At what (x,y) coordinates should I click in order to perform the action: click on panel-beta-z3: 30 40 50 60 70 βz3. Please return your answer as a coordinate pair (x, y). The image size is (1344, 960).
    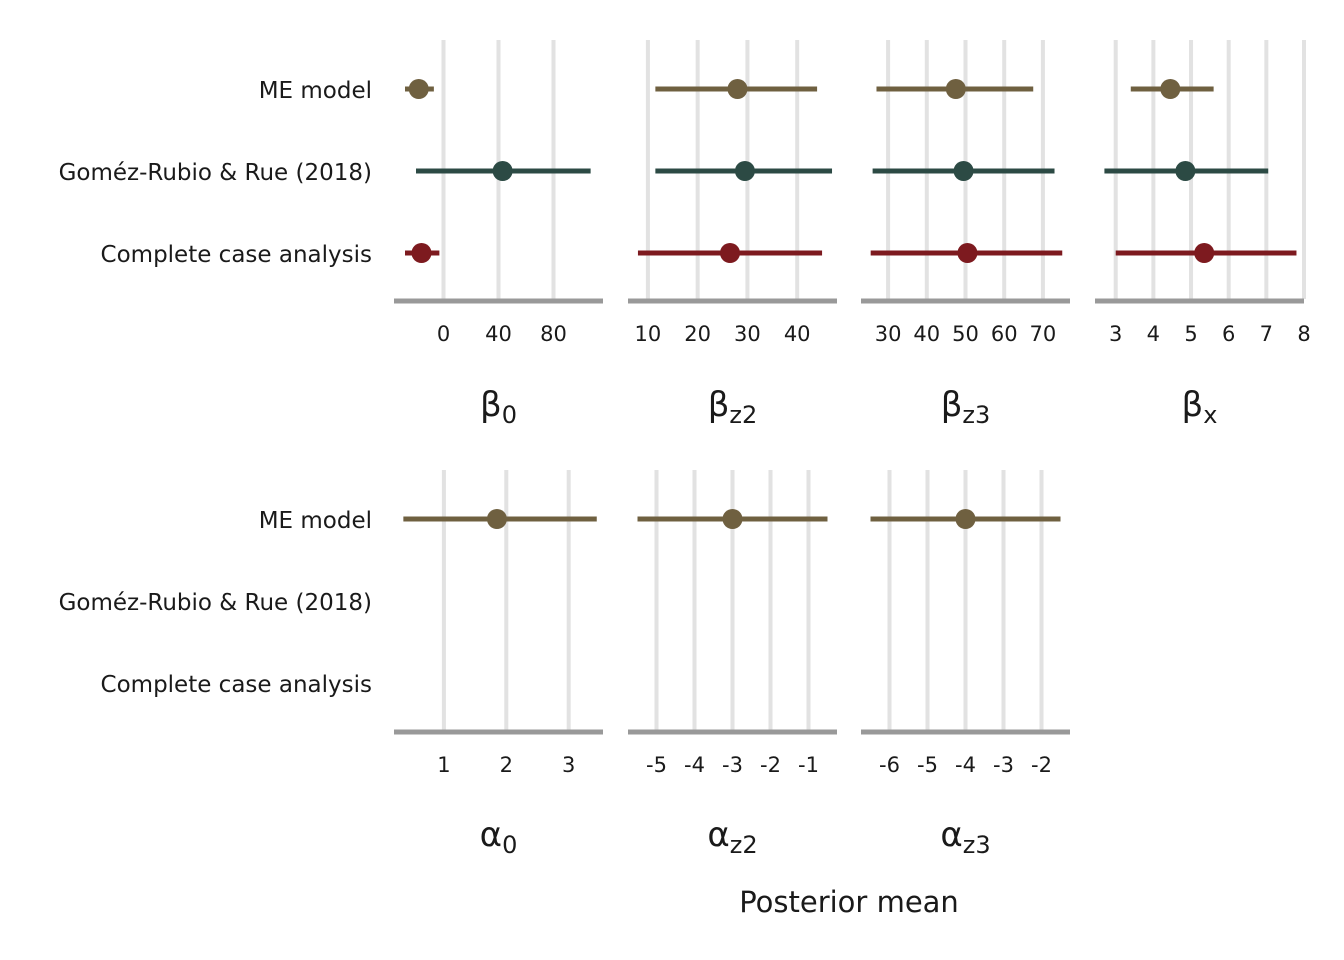
    Looking at the image, I should click on (965, 234).